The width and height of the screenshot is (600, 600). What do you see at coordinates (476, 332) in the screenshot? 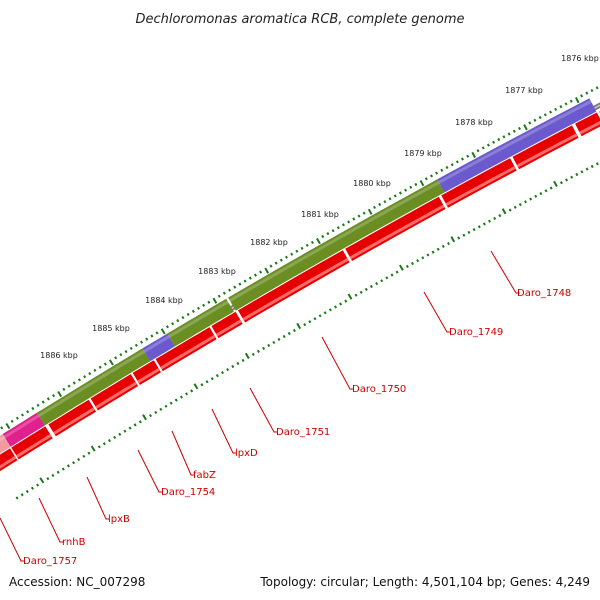
I see `gene-label-daro-1749: Daro_1749` at bounding box center [476, 332].